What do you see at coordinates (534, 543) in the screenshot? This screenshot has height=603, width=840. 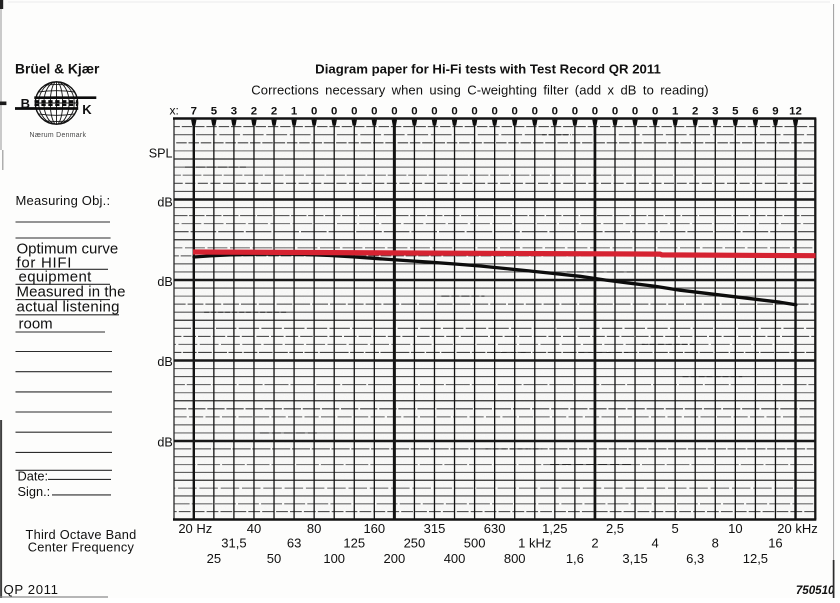 I see `svg-text: 1 kHz` at bounding box center [534, 543].